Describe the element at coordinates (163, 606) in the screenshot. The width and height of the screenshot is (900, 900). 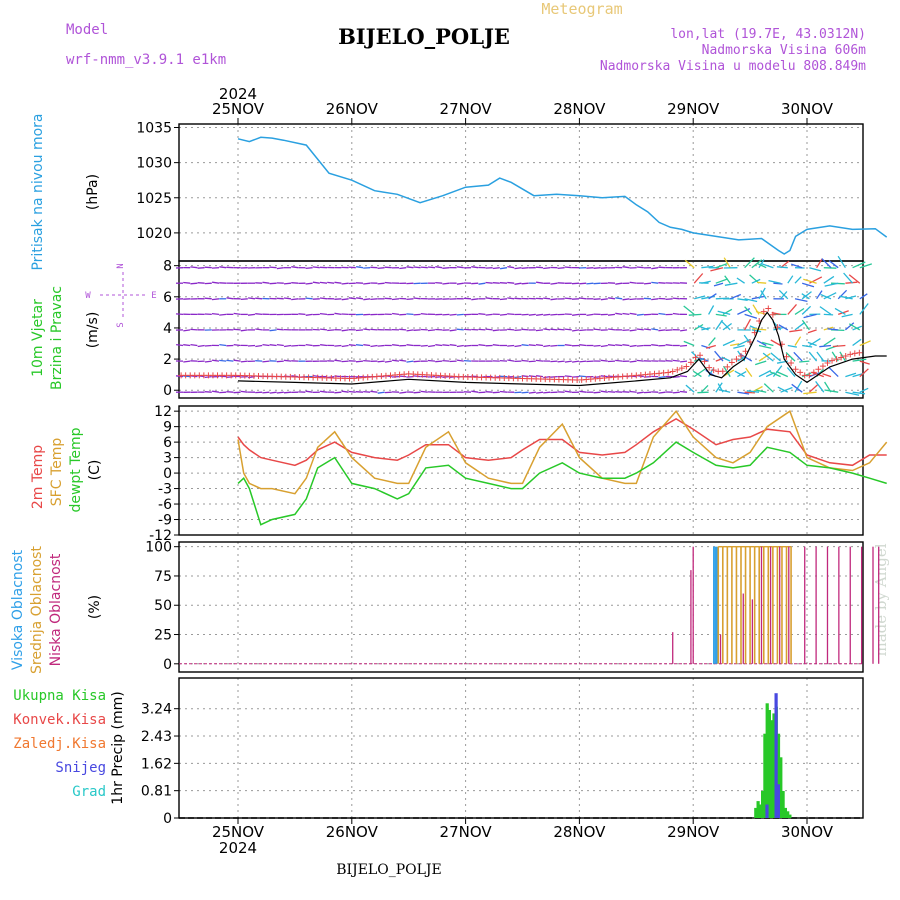
I see `y-tick-label: 50` at that location.